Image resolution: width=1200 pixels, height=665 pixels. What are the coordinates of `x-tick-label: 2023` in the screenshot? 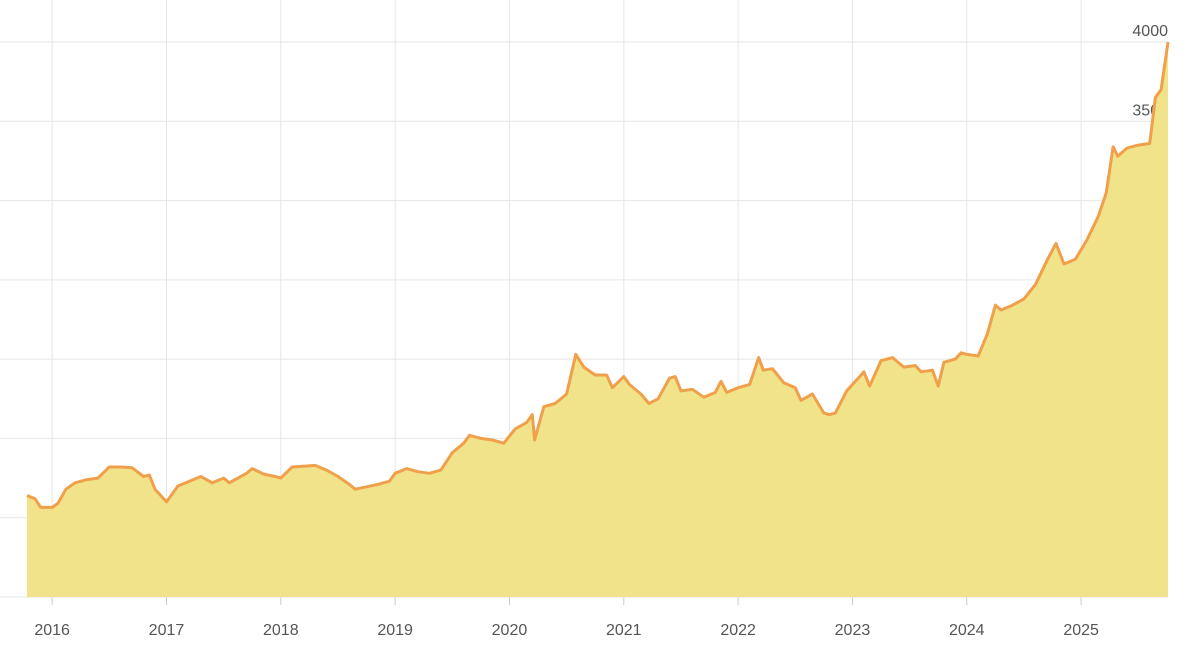 It's located at (853, 630).